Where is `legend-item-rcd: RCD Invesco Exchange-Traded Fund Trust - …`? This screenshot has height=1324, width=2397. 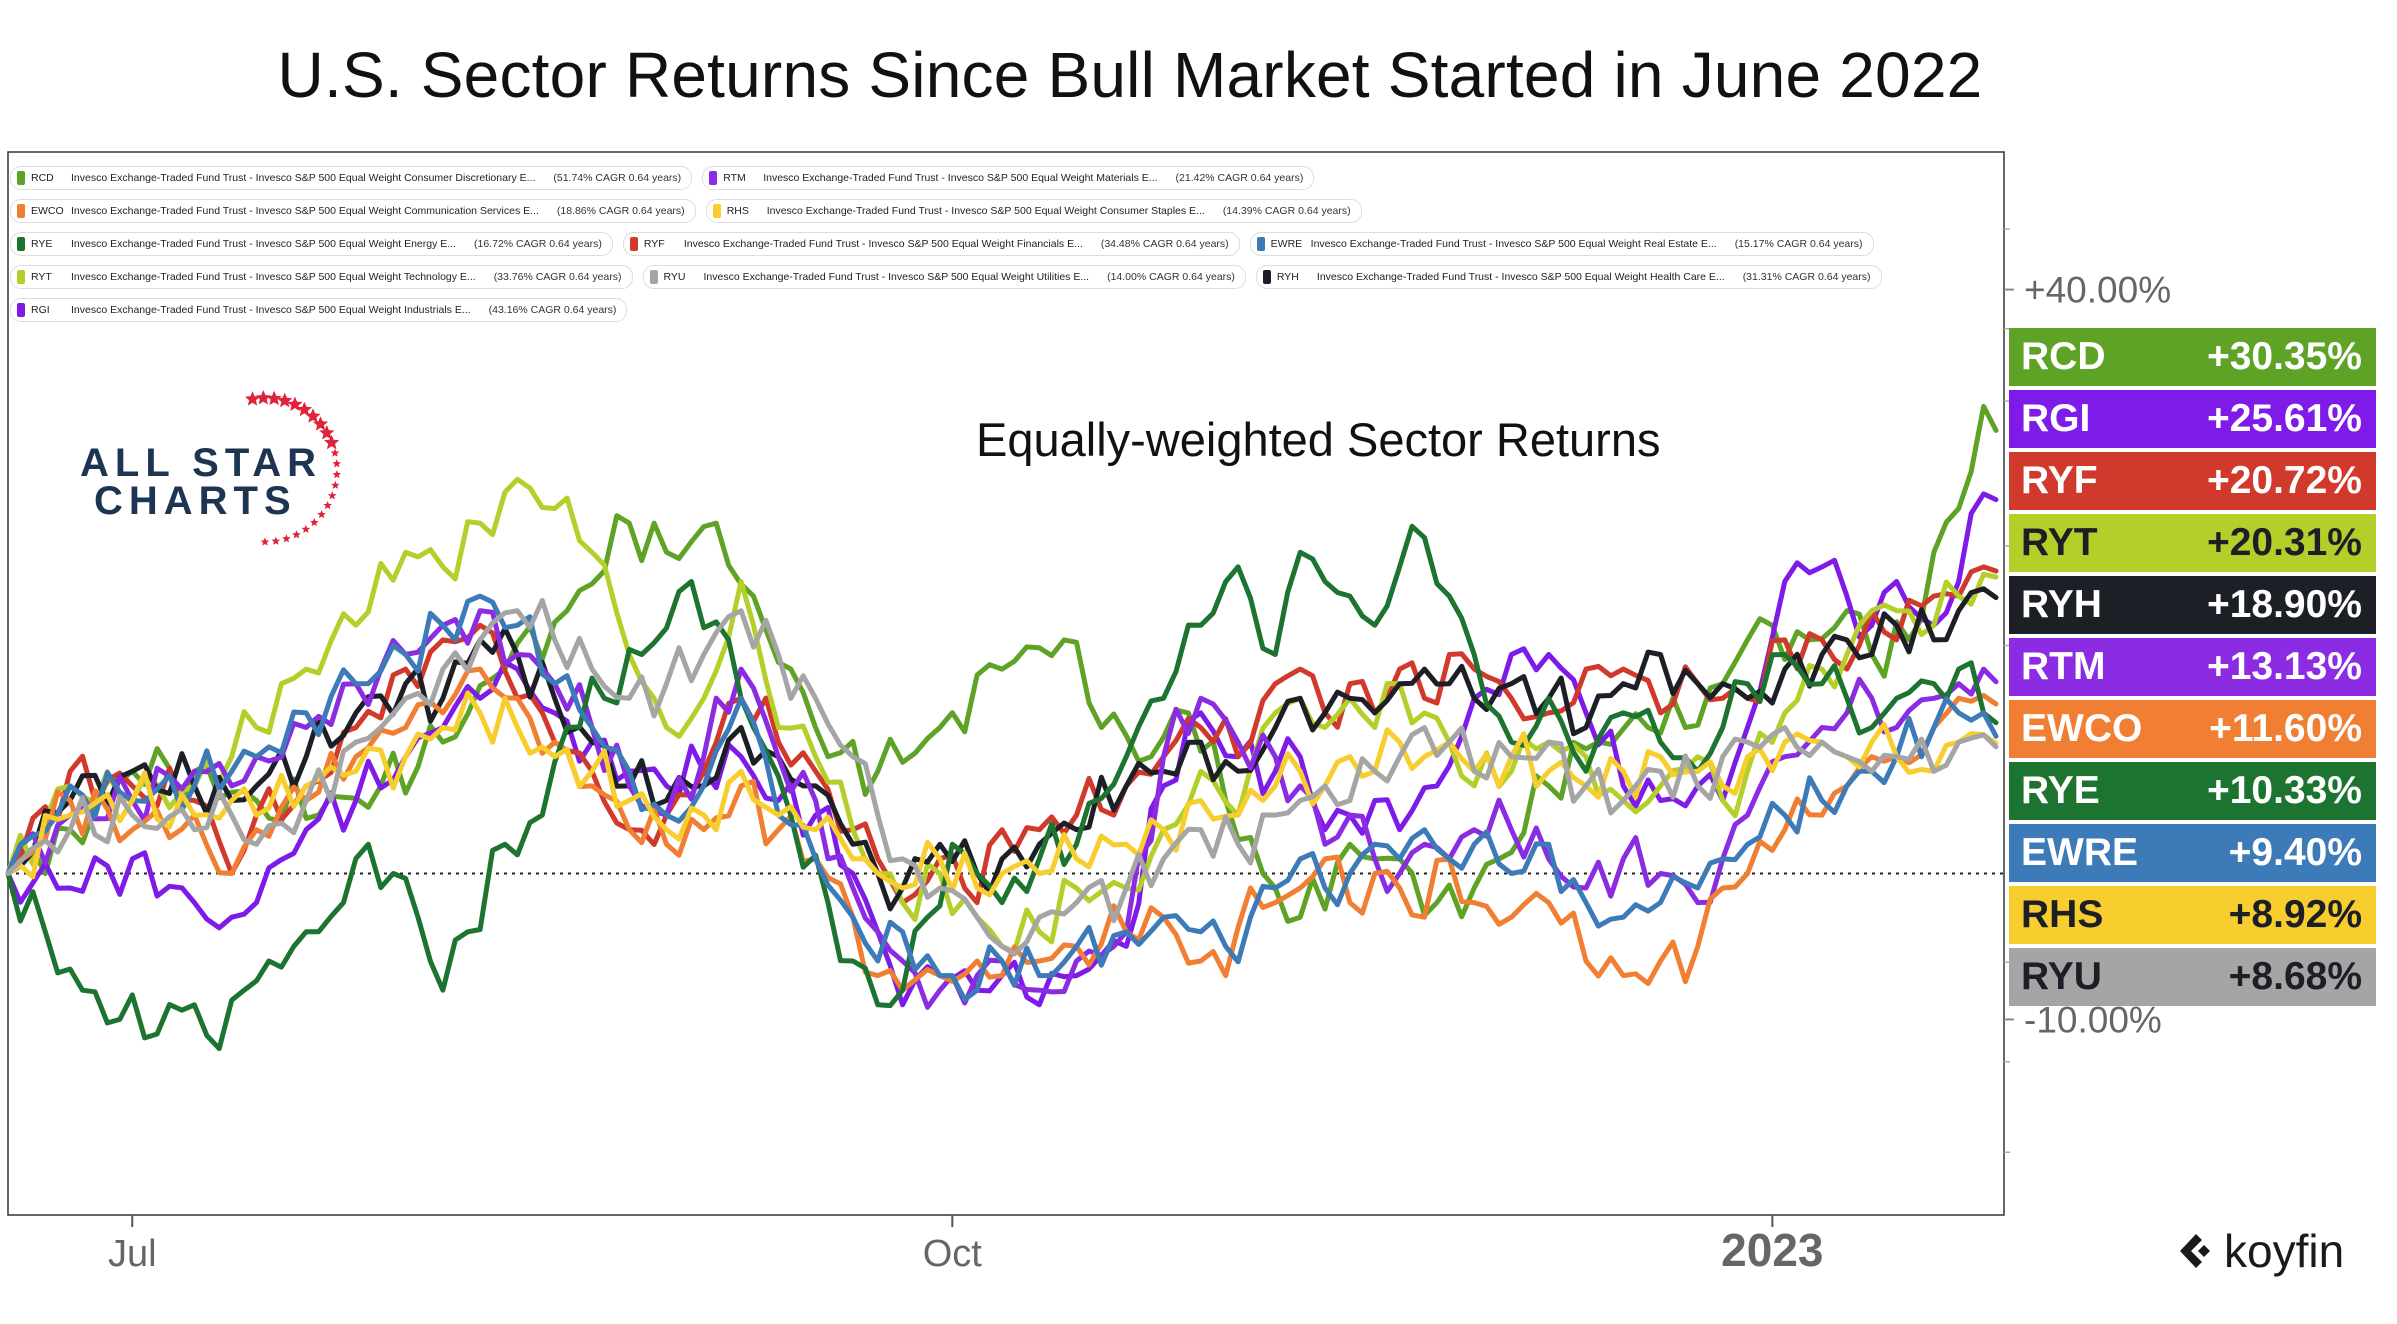
legend-item-rcd: RCD Invesco Exchange-Traded Fund Trust - … is located at coordinates (351, 178).